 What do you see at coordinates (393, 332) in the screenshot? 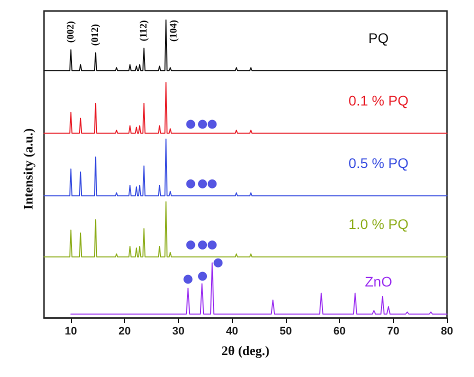
I see `x-tick-label: 70` at bounding box center [393, 332].